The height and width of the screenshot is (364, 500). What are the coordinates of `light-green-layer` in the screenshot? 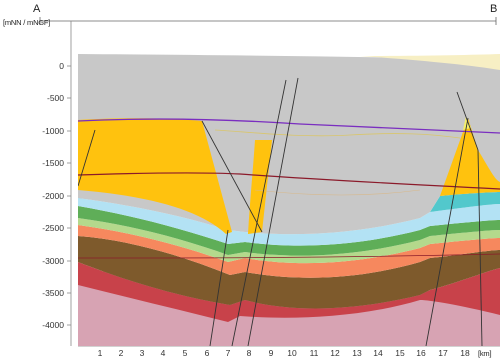 It's located at (289, 241).